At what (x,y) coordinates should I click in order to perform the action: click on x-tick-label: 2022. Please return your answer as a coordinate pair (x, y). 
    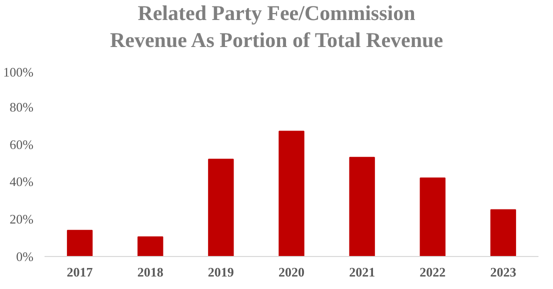
    Looking at the image, I should click on (433, 272).